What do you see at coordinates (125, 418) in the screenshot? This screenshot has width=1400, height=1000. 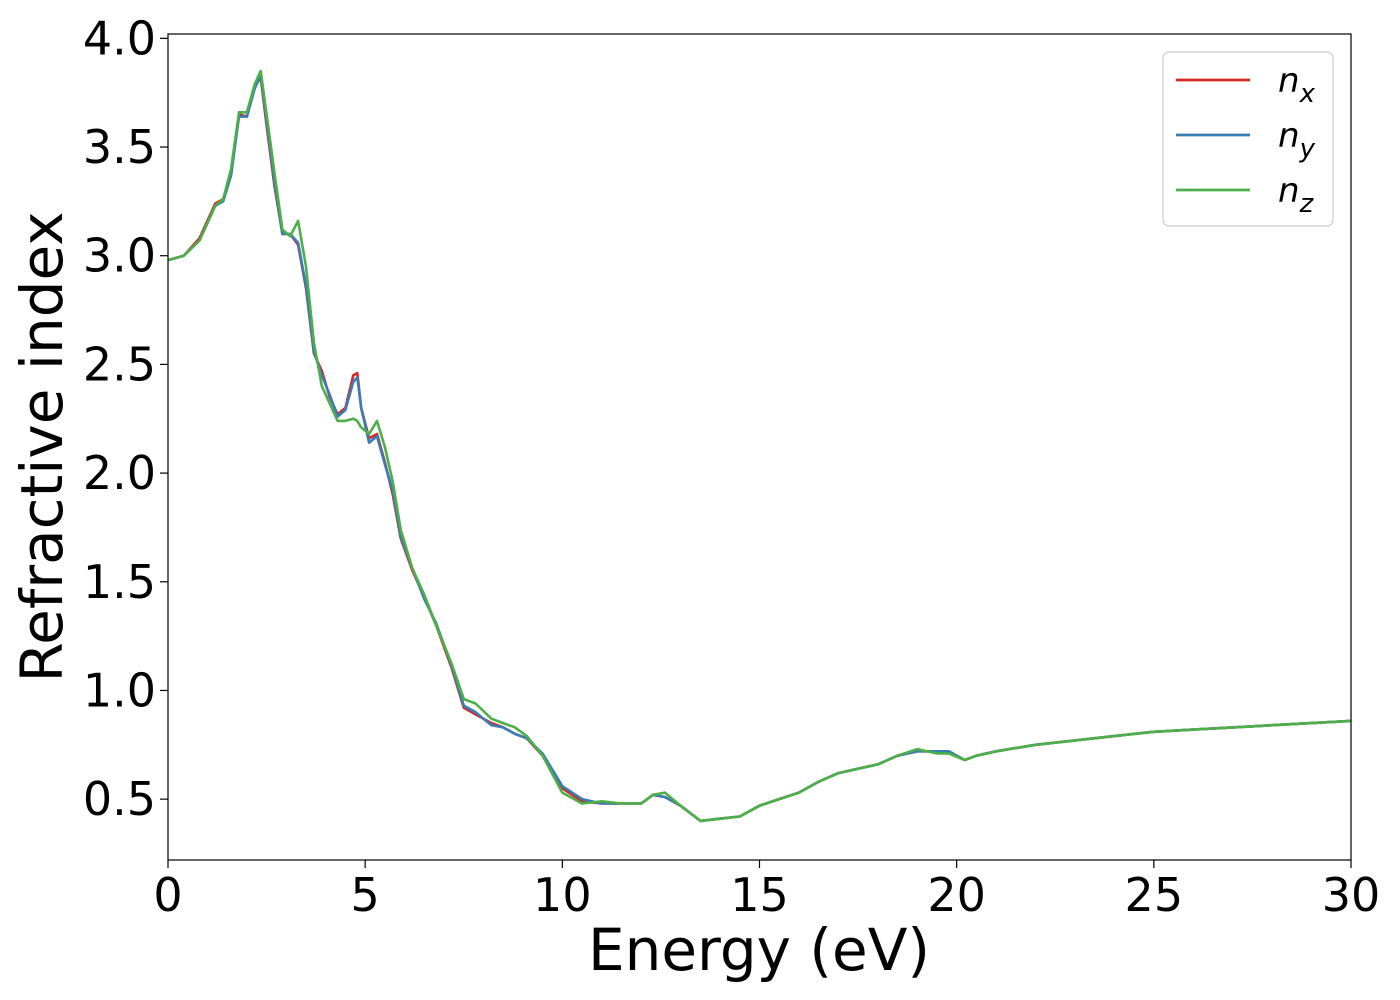 I see `y-axis-ticks: 0.5 1.0 1.5 2.0 2.5 3.0 3.5 4.0` at bounding box center [125, 418].